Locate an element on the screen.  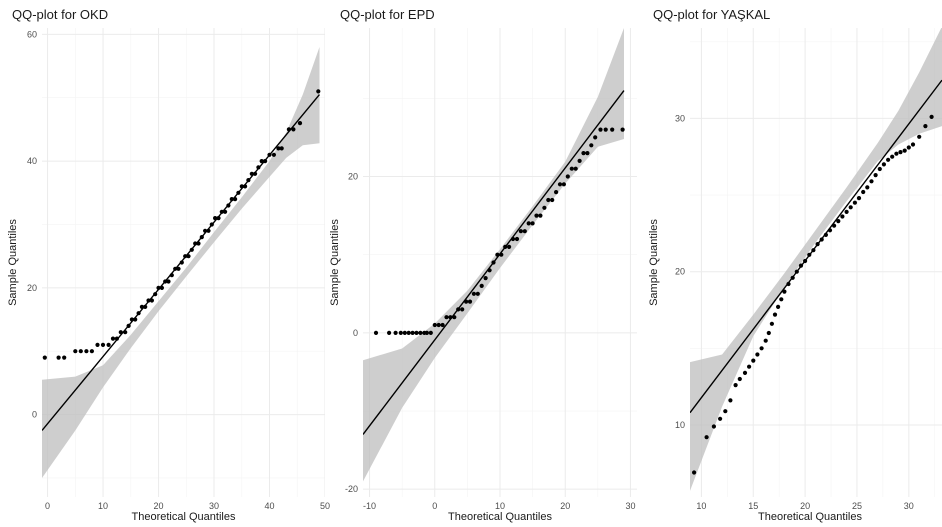
y-axis-label: Sample Quantiles is located at coordinates (13, 262).